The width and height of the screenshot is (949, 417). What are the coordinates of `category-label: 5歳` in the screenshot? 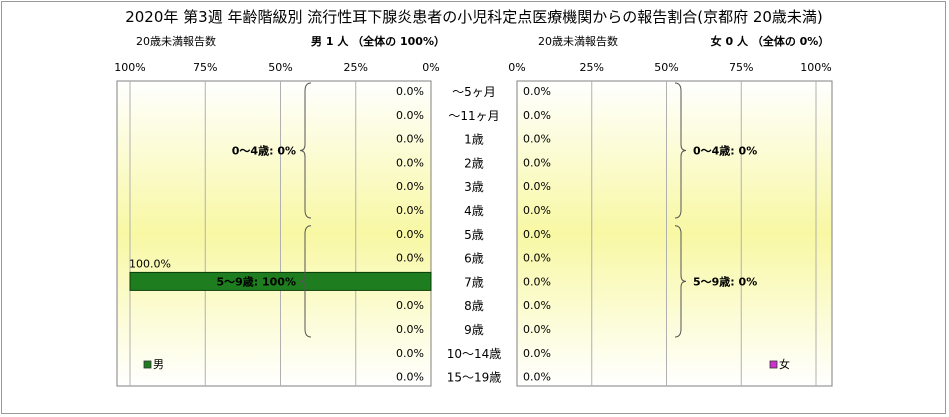 It's located at (474, 235).